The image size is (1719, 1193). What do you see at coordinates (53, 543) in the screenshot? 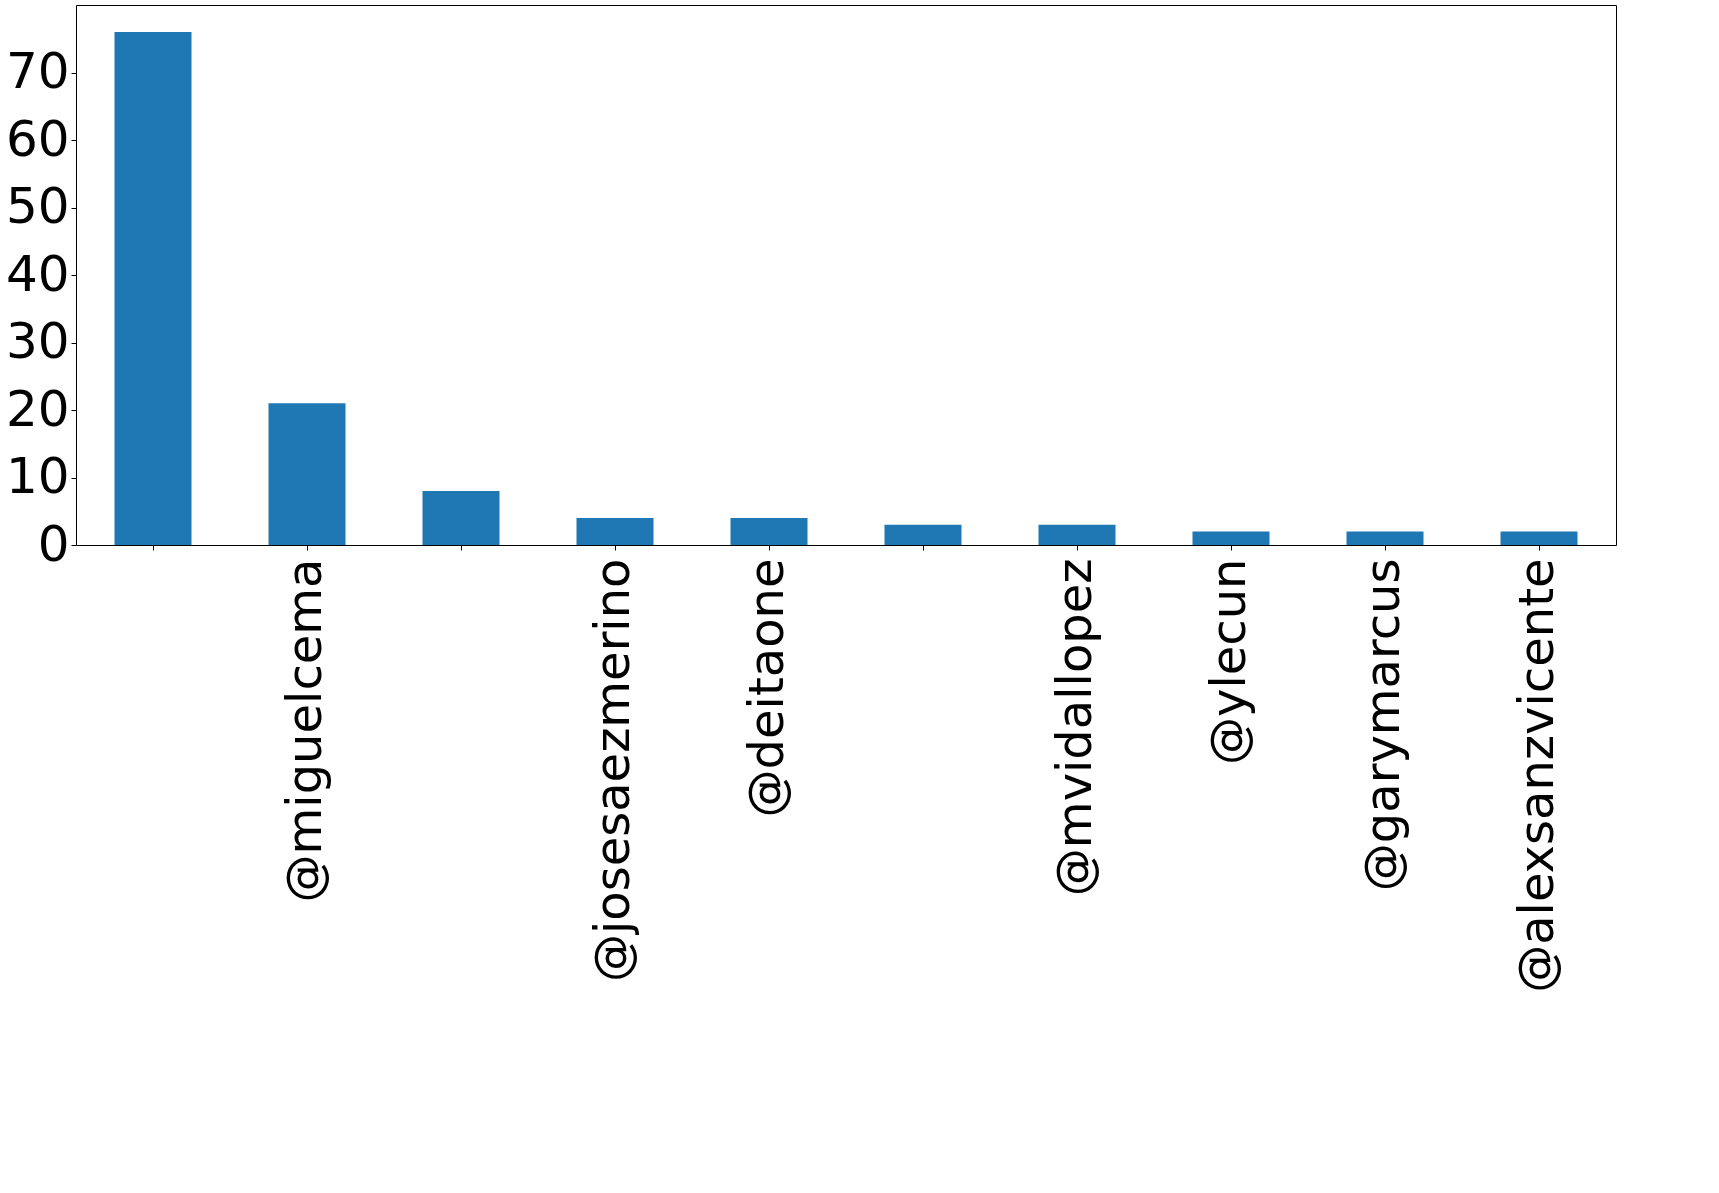
I see `y-tick-label: 0` at bounding box center [53, 543].